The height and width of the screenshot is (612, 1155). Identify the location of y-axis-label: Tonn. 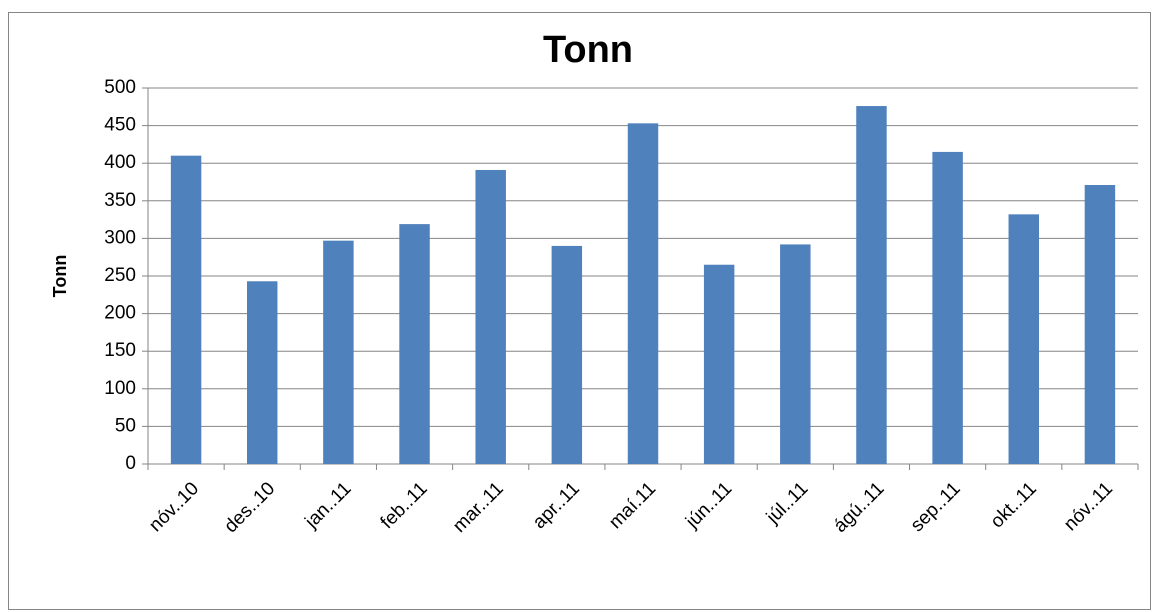
(60, 276).